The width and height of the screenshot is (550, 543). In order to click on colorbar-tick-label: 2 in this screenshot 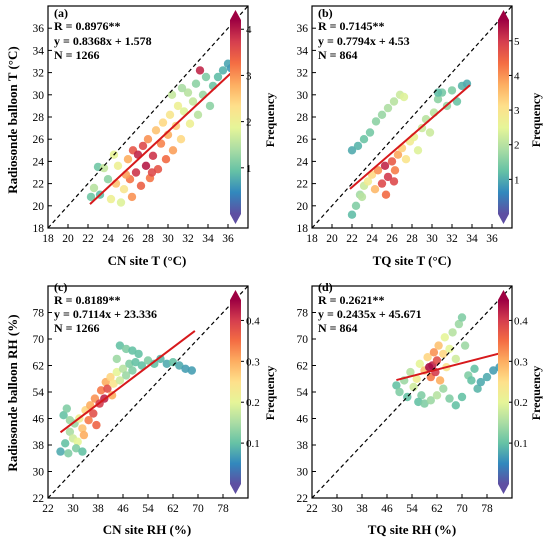, I will do `click(517, 146)`.